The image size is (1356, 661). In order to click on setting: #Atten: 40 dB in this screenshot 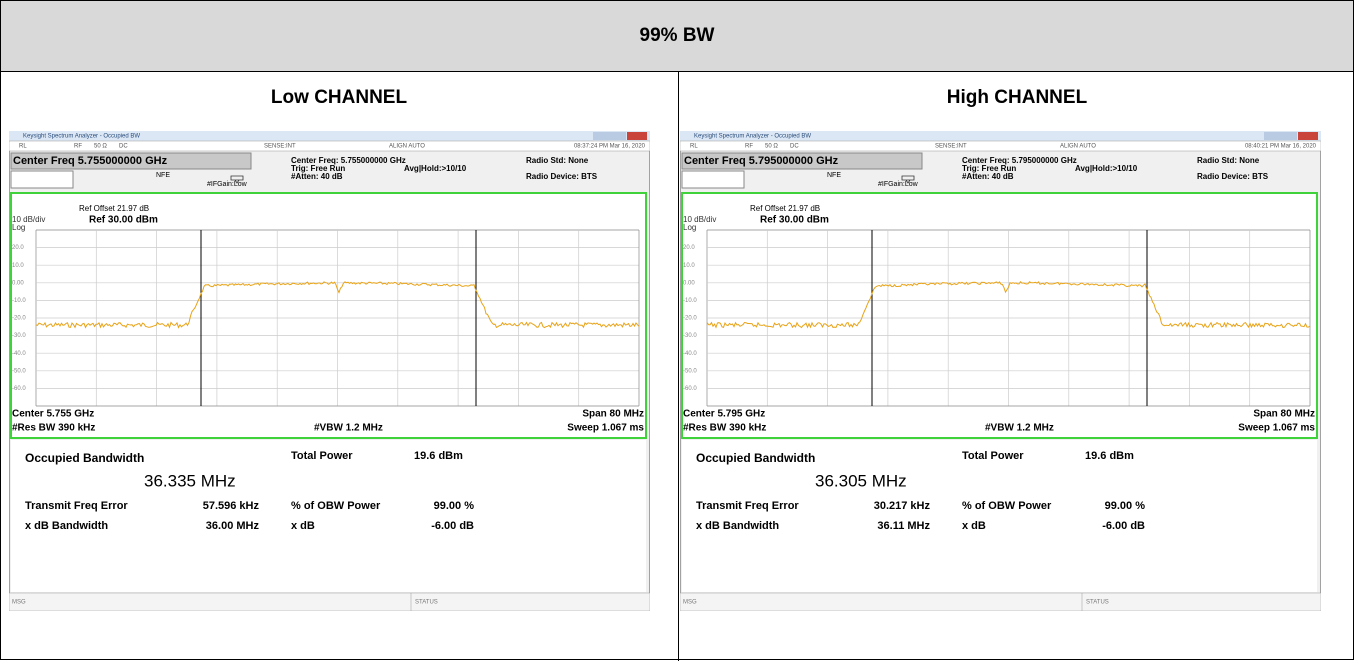, I will do `click(988, 176)`.